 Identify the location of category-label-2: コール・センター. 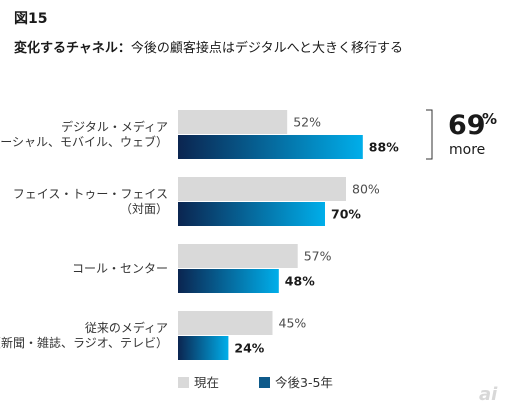
(120, 269).